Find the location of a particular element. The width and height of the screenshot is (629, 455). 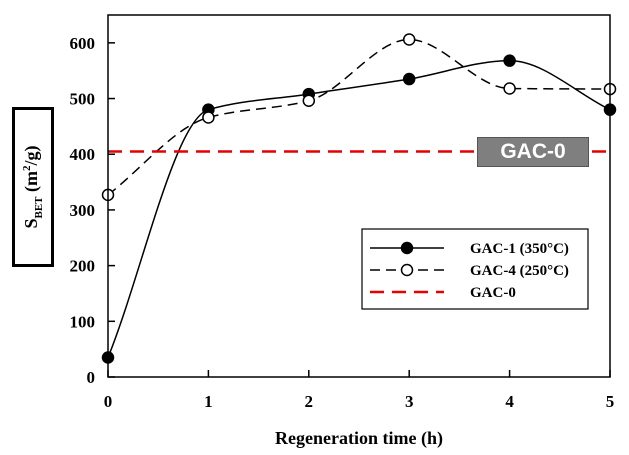

gac0-annotation: GAC-0 is located at coordinates (533, 152).